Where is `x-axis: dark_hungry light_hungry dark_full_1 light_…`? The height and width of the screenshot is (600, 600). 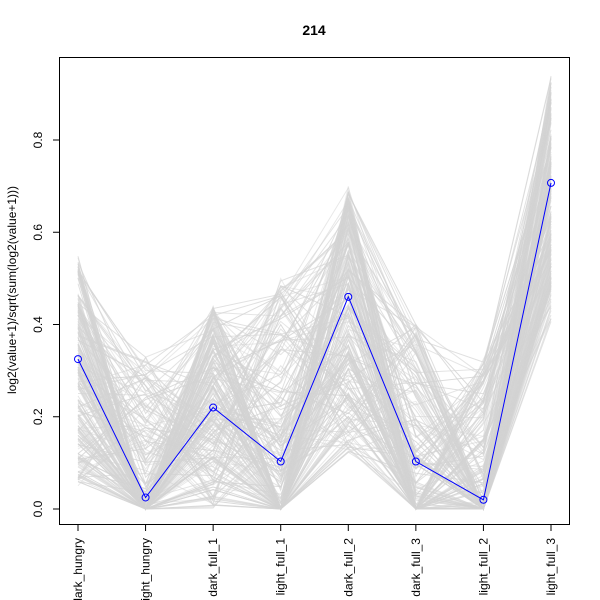
x-axis: dark_hungry light_hungry dark_full_1 light_… is located at coordinates (314, 562).